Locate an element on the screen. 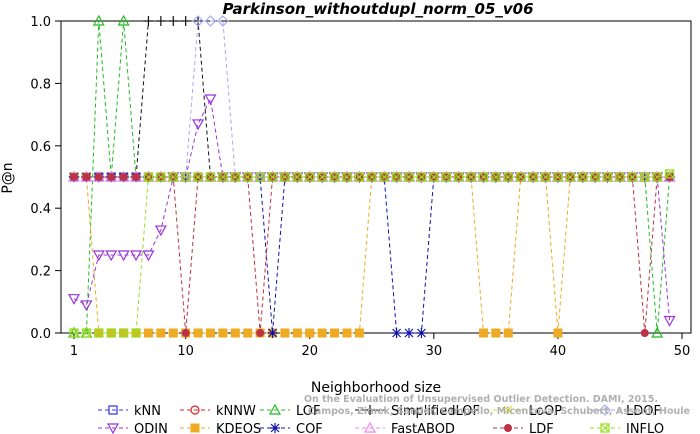  legend-item: COF is located at coordinates (291, 428).